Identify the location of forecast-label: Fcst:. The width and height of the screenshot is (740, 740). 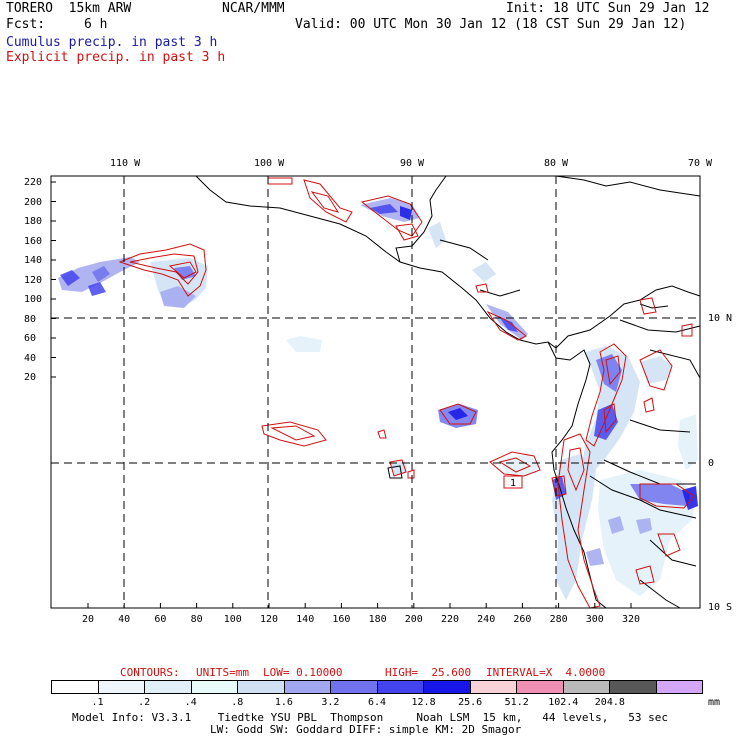
(26, 24).